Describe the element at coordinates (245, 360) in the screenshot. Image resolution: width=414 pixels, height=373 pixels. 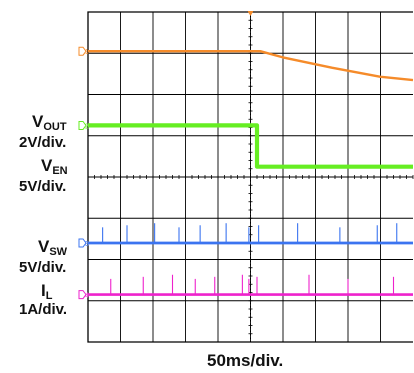
I see `x-scale-label: 50ms/div.` at that location.